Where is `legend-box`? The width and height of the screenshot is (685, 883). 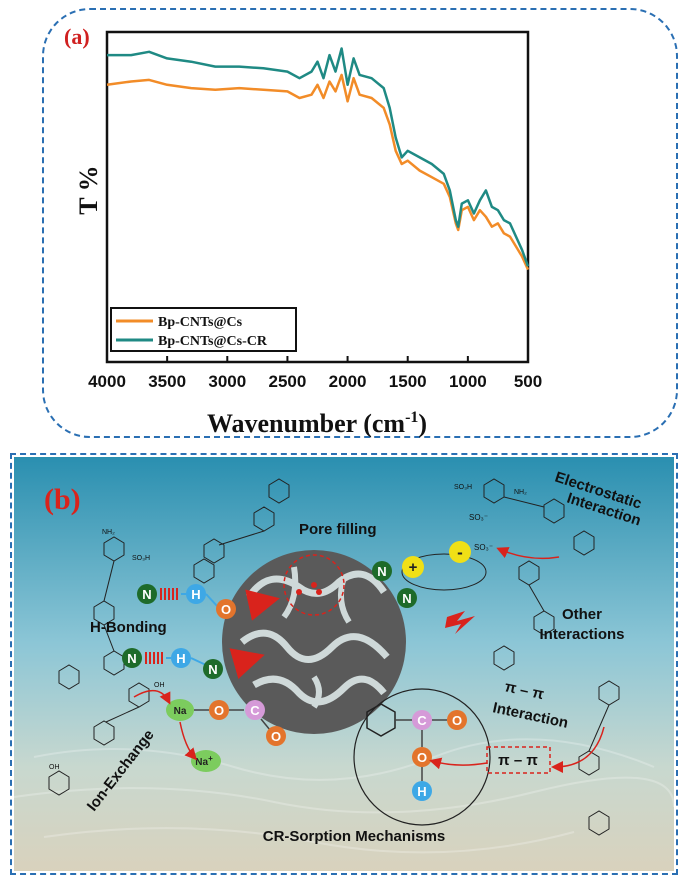 legend-box is located at coordinates (203, 329).